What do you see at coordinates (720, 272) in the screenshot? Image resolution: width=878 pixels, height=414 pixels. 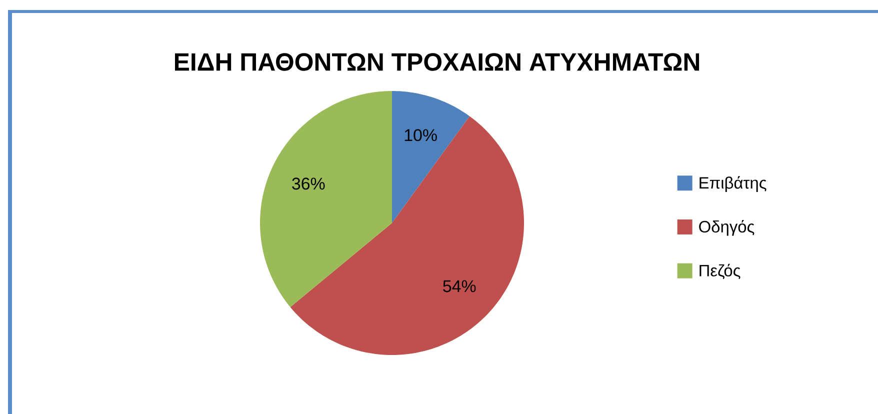 I see `legend-label: Πεζός` at bounding box center [720, 272].